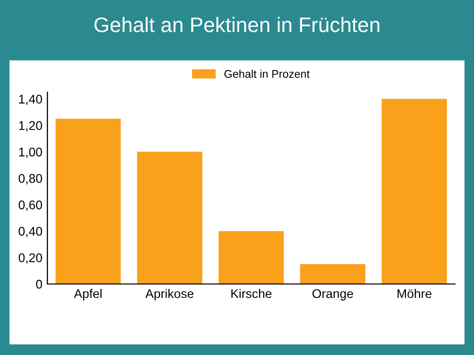 The image size is (474, 355). Describe the element at coordinates (30, 232) in the screenshot. I see `y-tick-label: 0,40` at that location.